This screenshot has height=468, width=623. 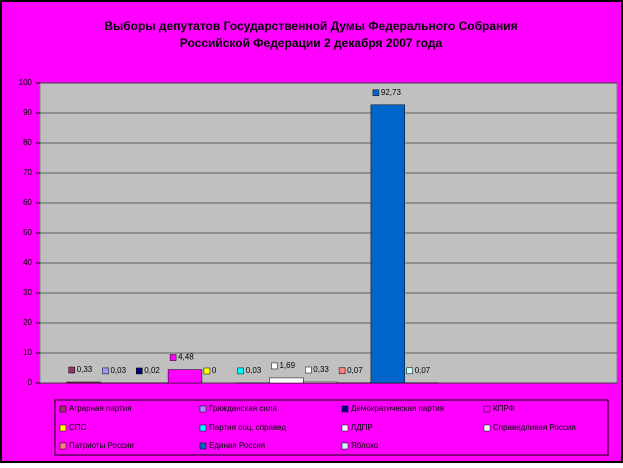 What do you see at coordinates (391, 92) in the screenshot?
I see `data-label: 92,73` at bounding box center [391, 92].